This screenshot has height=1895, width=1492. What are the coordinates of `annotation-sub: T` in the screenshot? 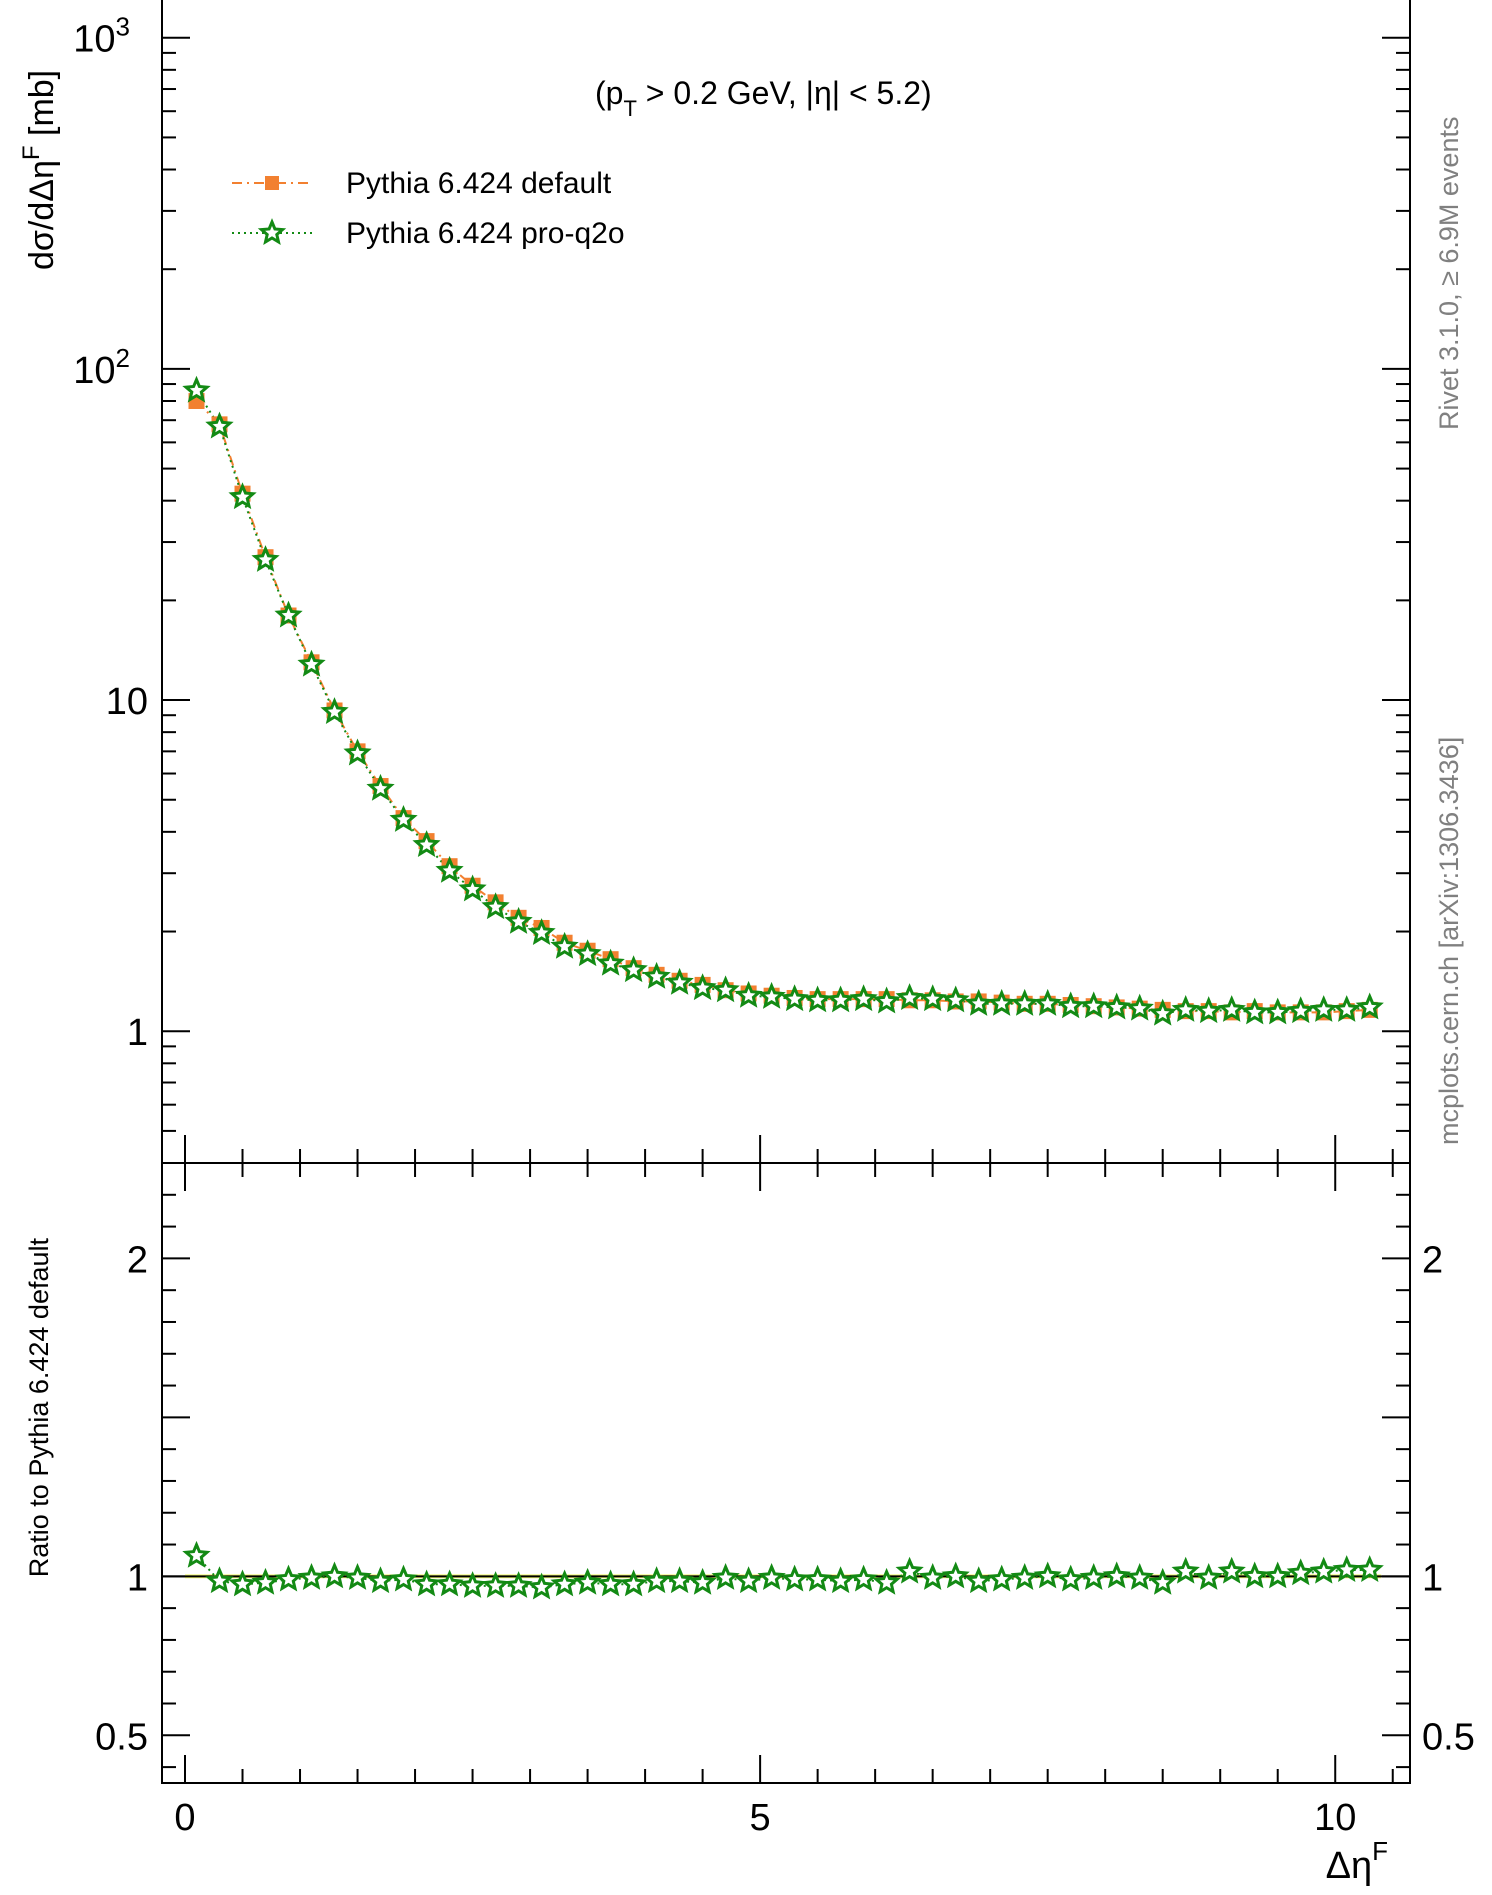 It's located at (629, 108).